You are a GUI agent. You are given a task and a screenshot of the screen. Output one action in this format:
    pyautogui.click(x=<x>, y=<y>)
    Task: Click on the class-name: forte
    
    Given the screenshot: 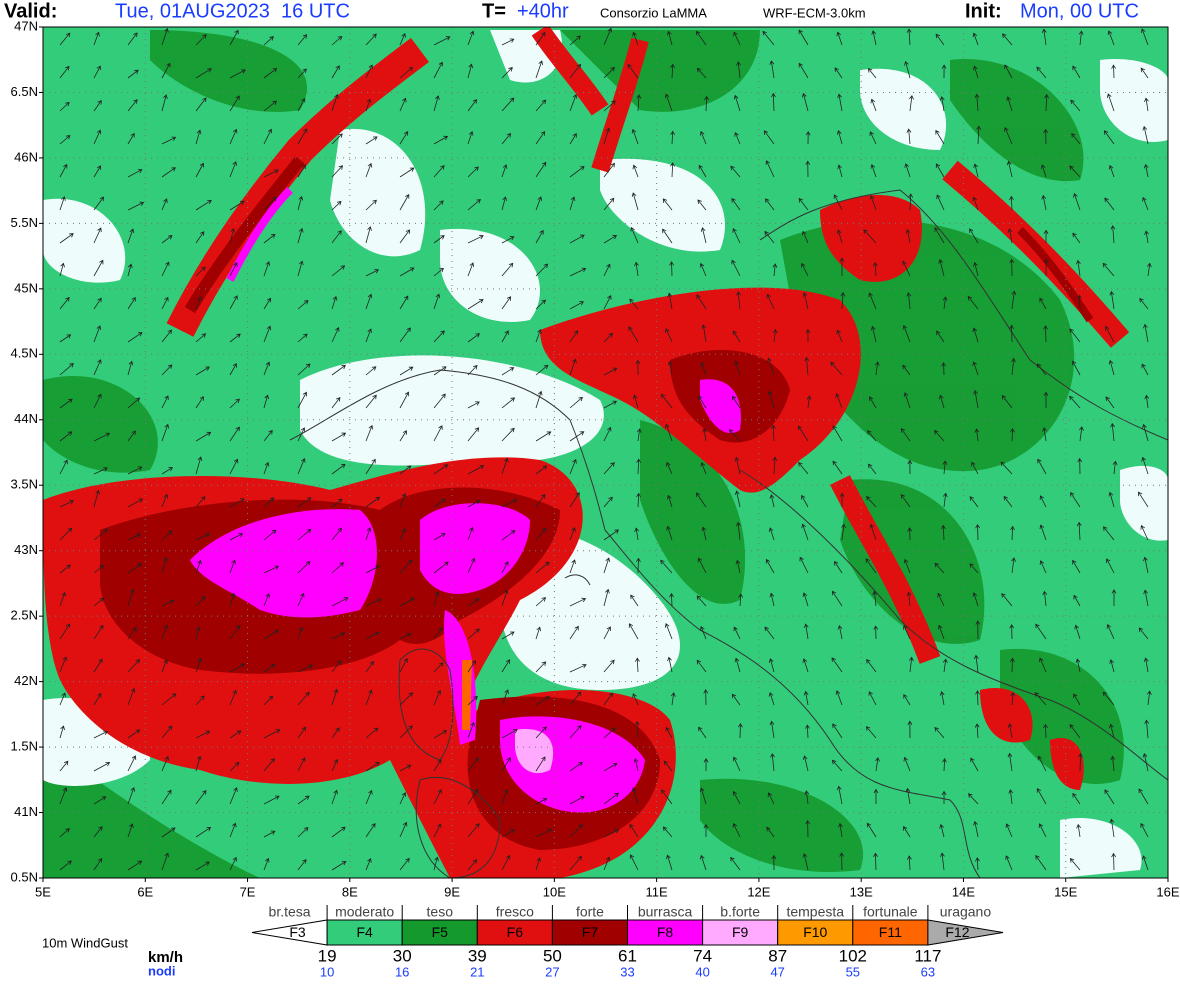 What is the action you would take?
    pyautogui.click(x=590, y=912)
    